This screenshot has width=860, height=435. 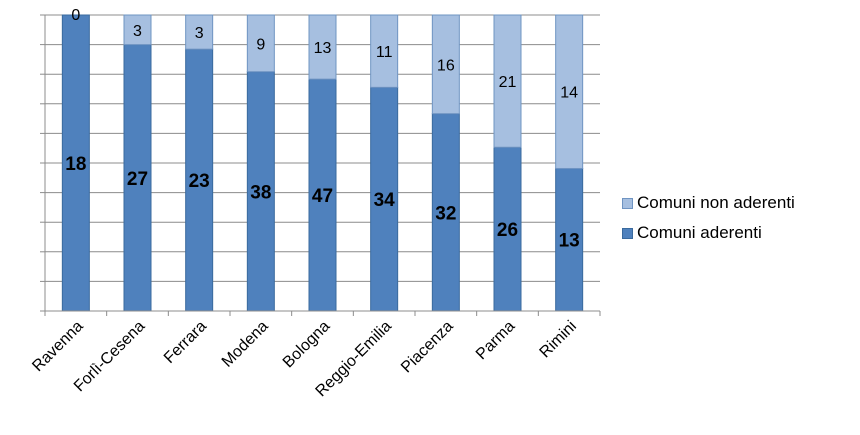 I want to click on x-tick-label: Rimini, so click(x=558, y=339).